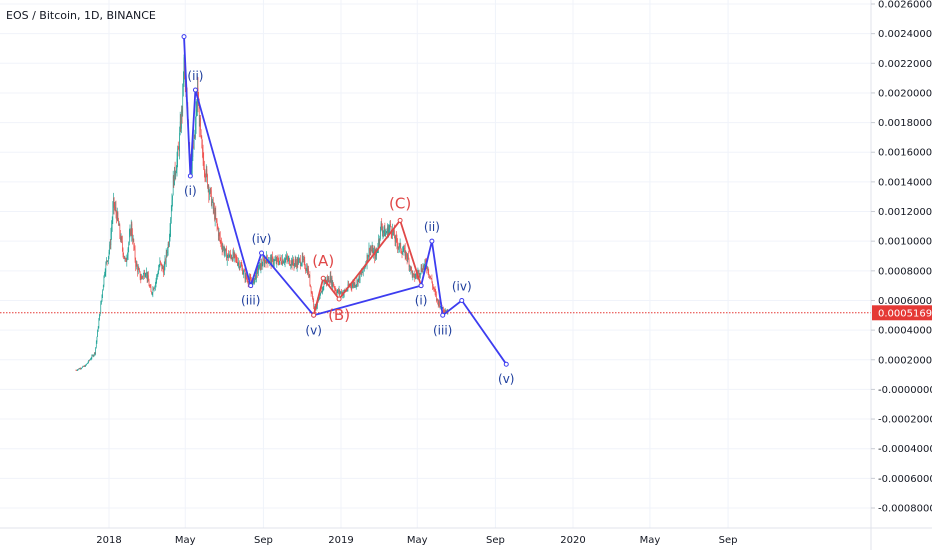  Describe the element at coordinates (432, 227) in the screenshot. I see `wave-label: (ii)` at that location.